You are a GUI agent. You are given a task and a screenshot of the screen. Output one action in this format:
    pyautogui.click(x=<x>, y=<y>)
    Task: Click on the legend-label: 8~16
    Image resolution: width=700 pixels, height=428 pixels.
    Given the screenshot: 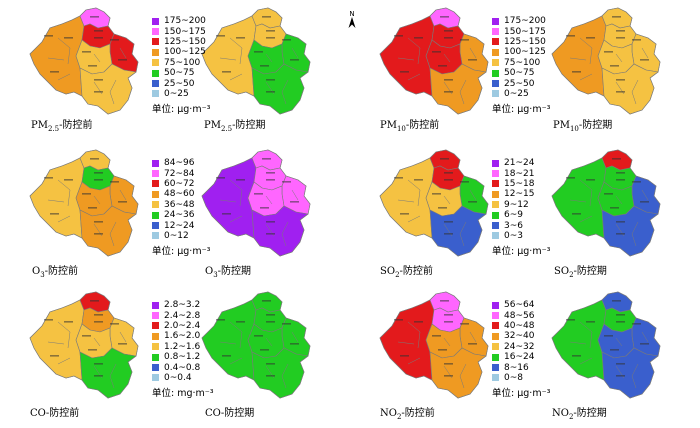 What is the action you would take?
    pyautogui.click(x=516, y=367)
    